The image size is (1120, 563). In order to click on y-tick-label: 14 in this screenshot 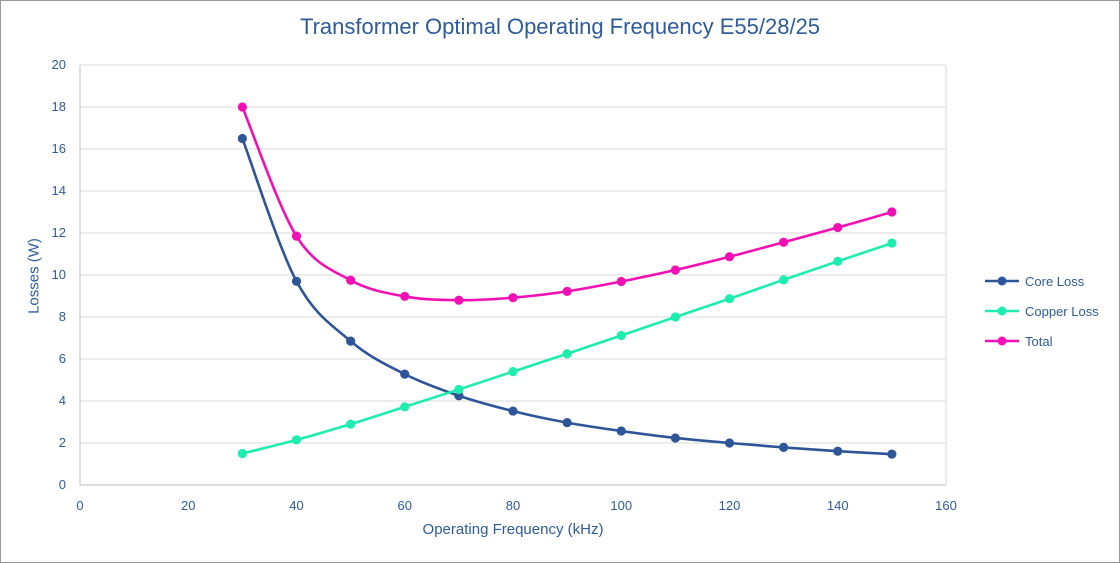, I will do `click(59, 190)`.